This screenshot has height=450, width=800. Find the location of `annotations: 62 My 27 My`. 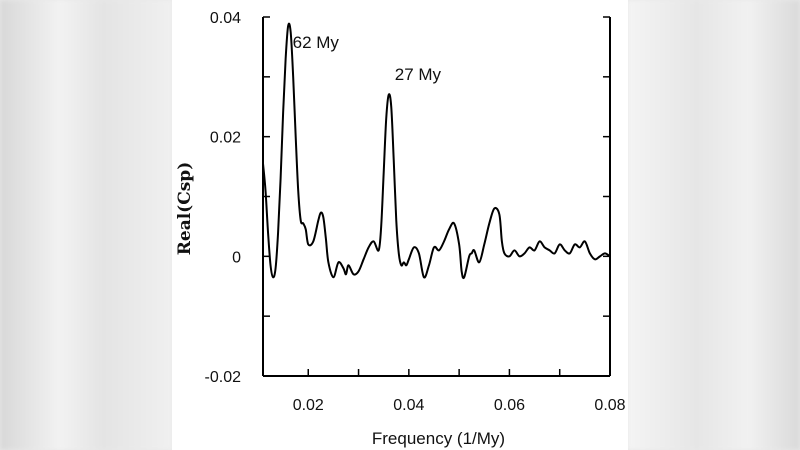

annotations: 62 My 27 My is located at coordinates (367, 58).